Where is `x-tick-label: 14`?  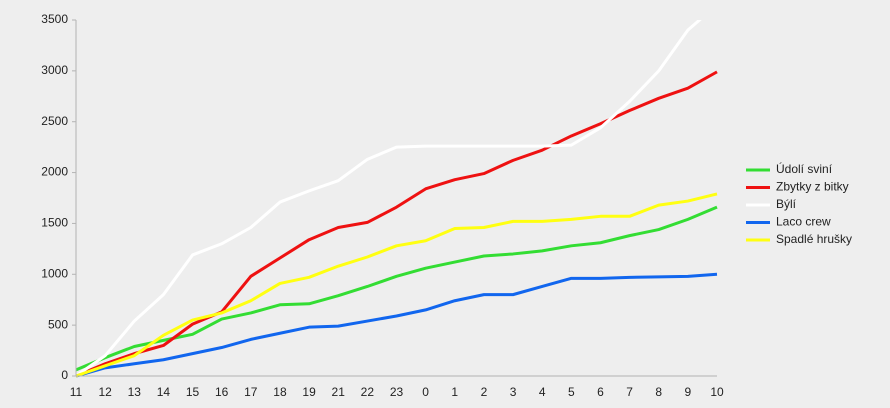 x-tick-label: 14 is located at coordinates (164, 392).